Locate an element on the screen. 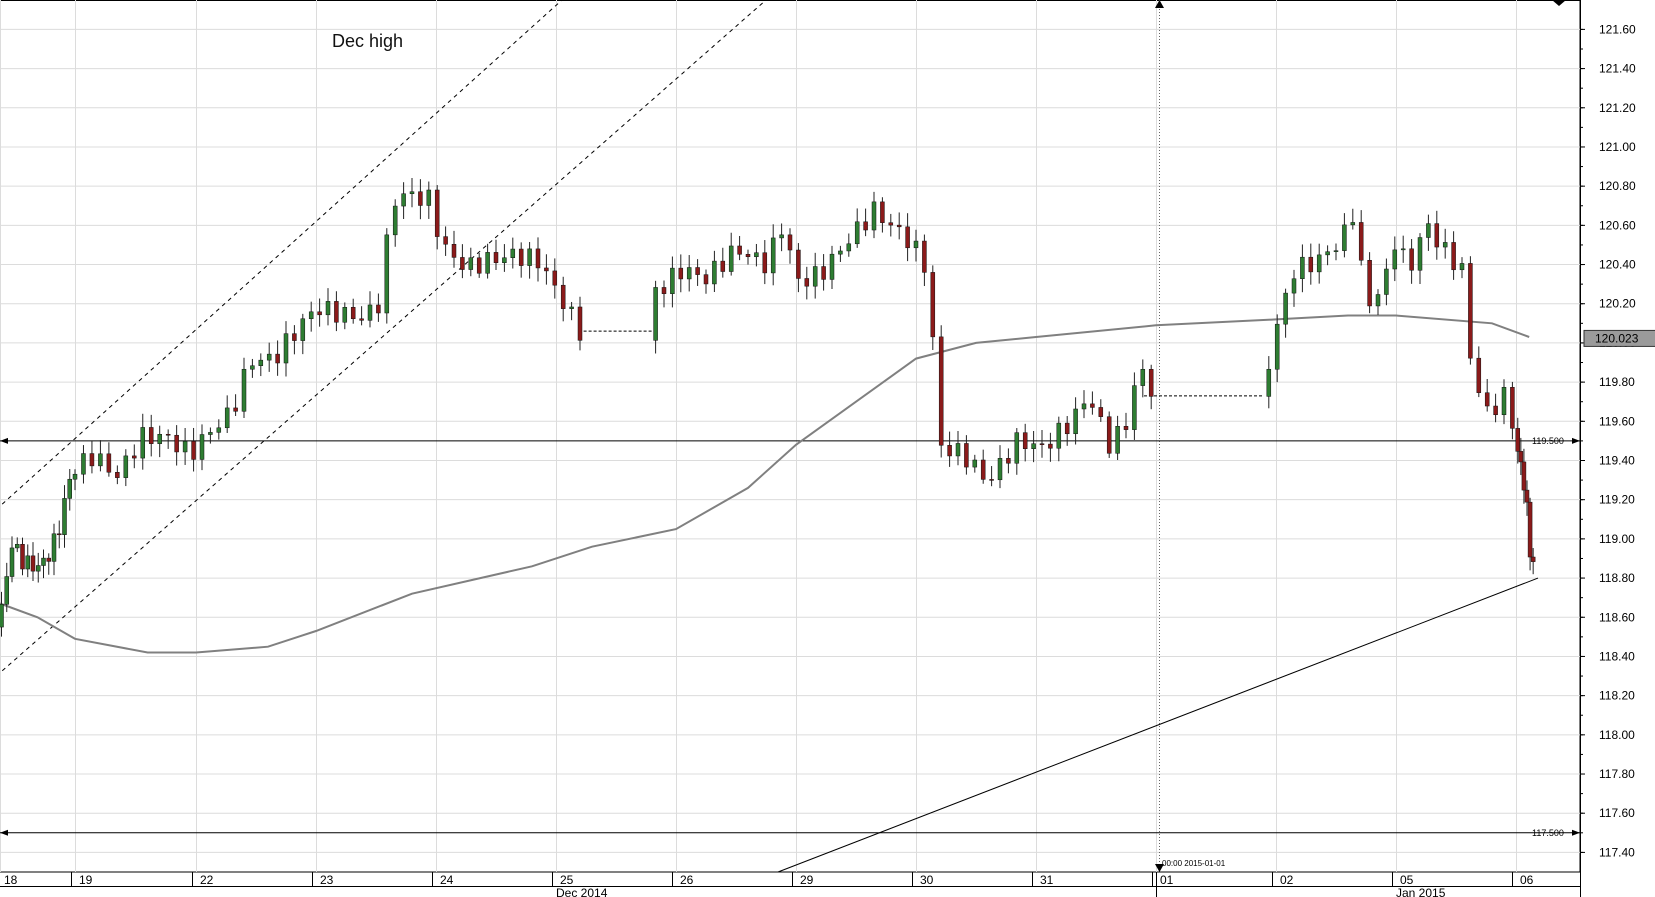 The height and width of the screenshot is (897, 1655). day-tick-label: 30 is located at coordinates (927, 880).